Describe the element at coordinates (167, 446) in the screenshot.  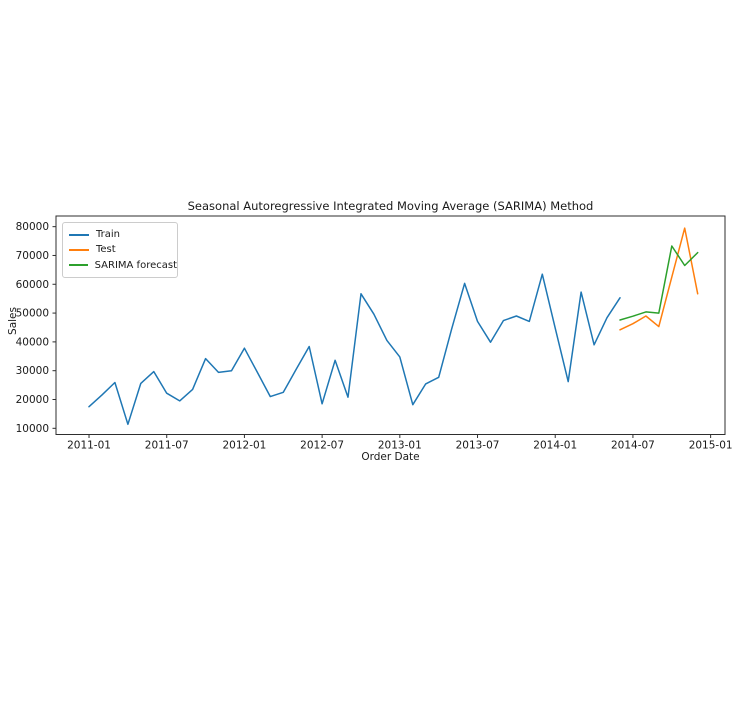
I see `x-tick-label: 2011-07` at that location.